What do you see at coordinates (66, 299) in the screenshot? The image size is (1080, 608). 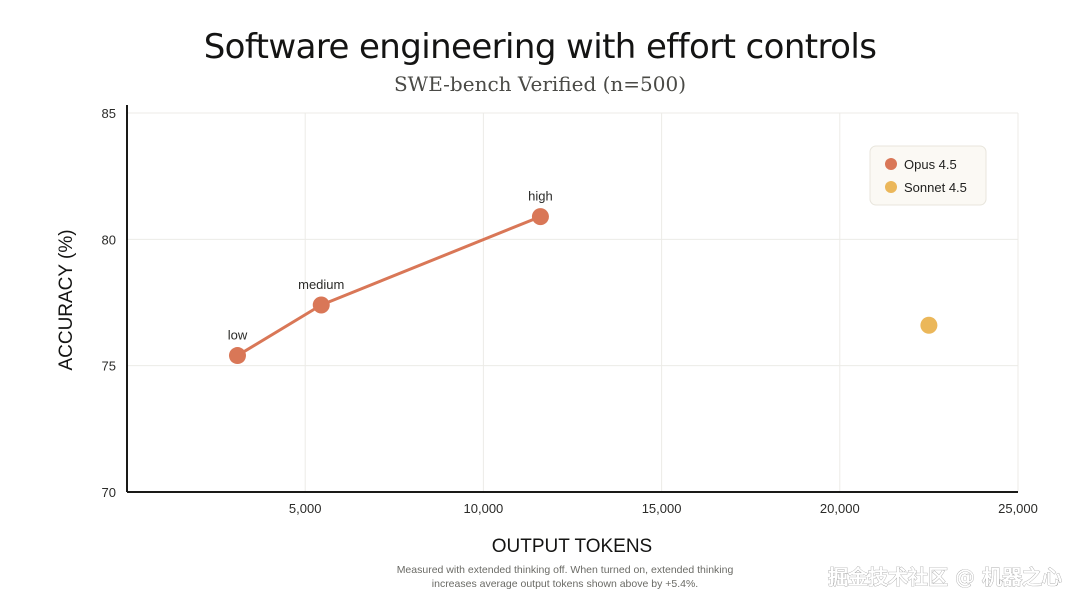 I see `y-axis-title: ACCURACY (%)` at bounding box center [66, 299].